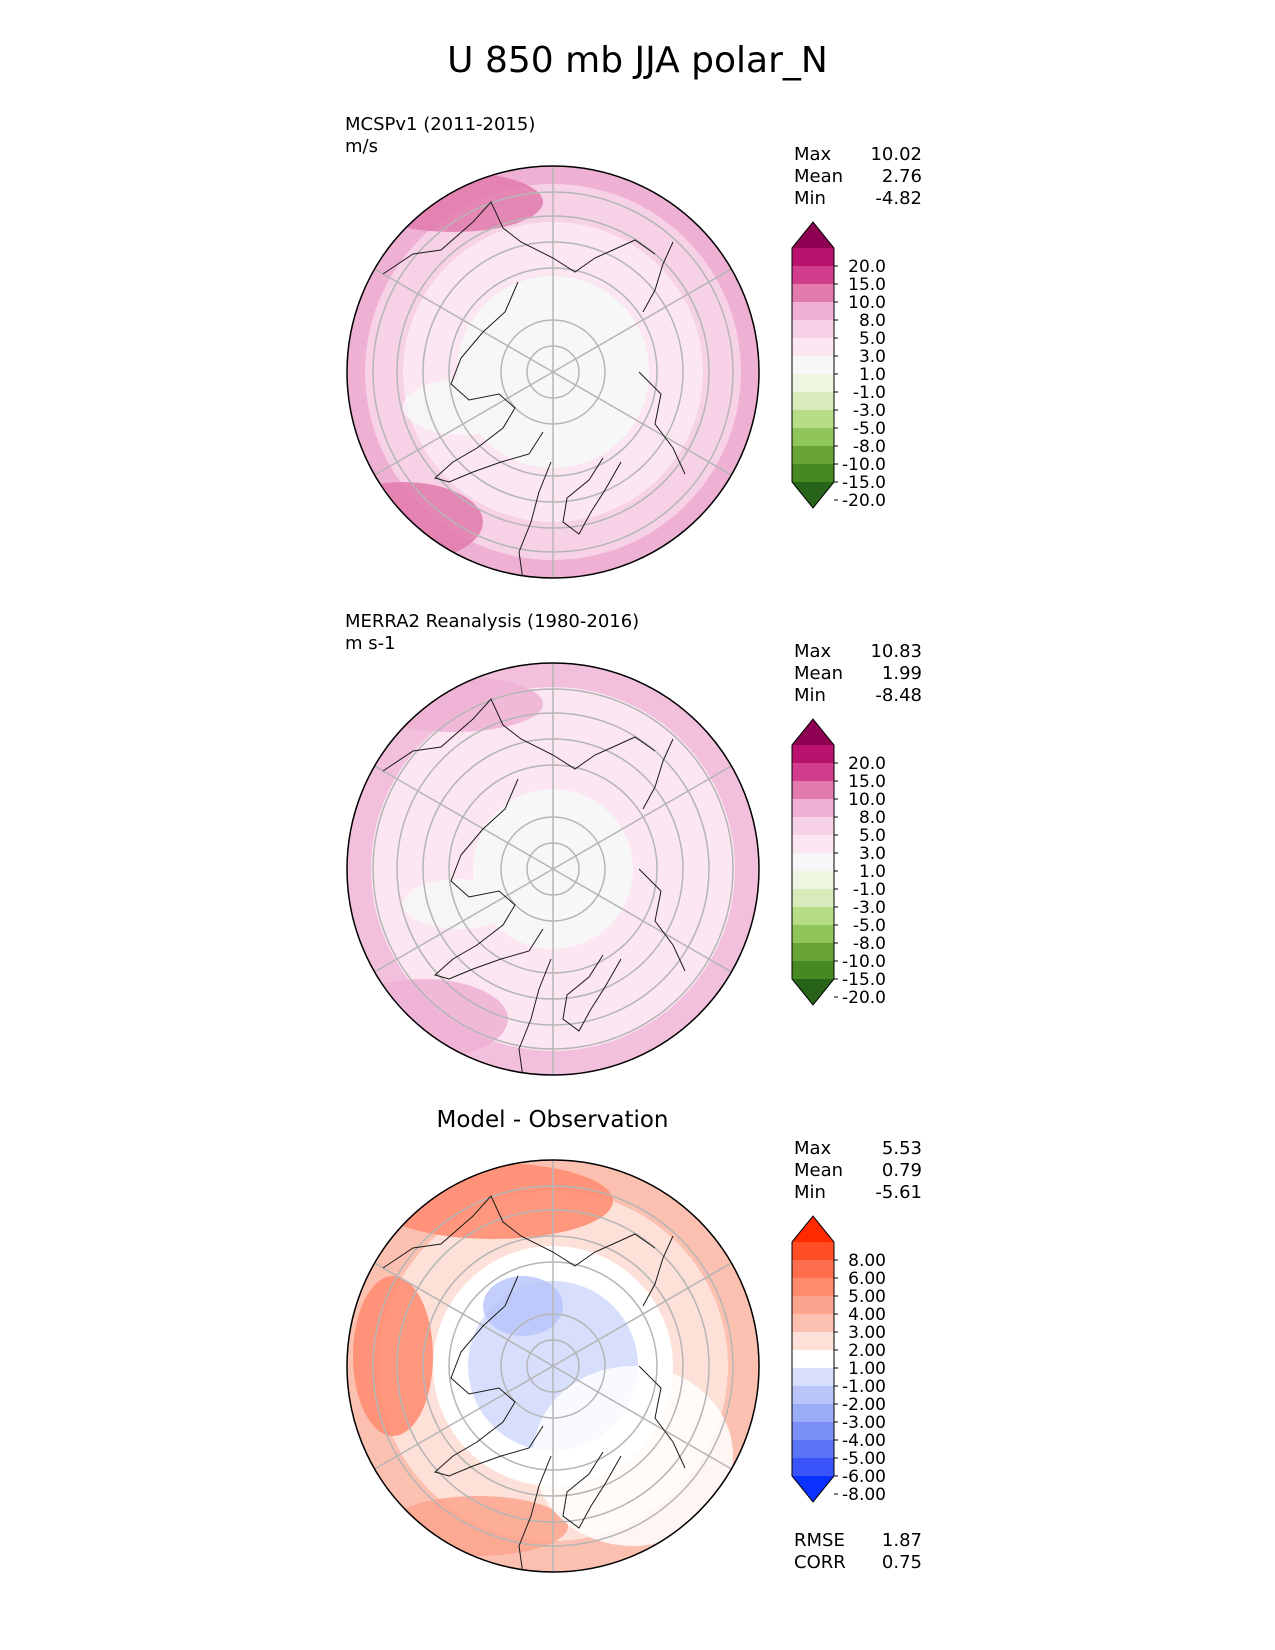 The width and height of the screenshot is (1275, 1650). Describe the element at coordinates (370, 643) in the screenshot. I see `units-label: m s-1` at that location.